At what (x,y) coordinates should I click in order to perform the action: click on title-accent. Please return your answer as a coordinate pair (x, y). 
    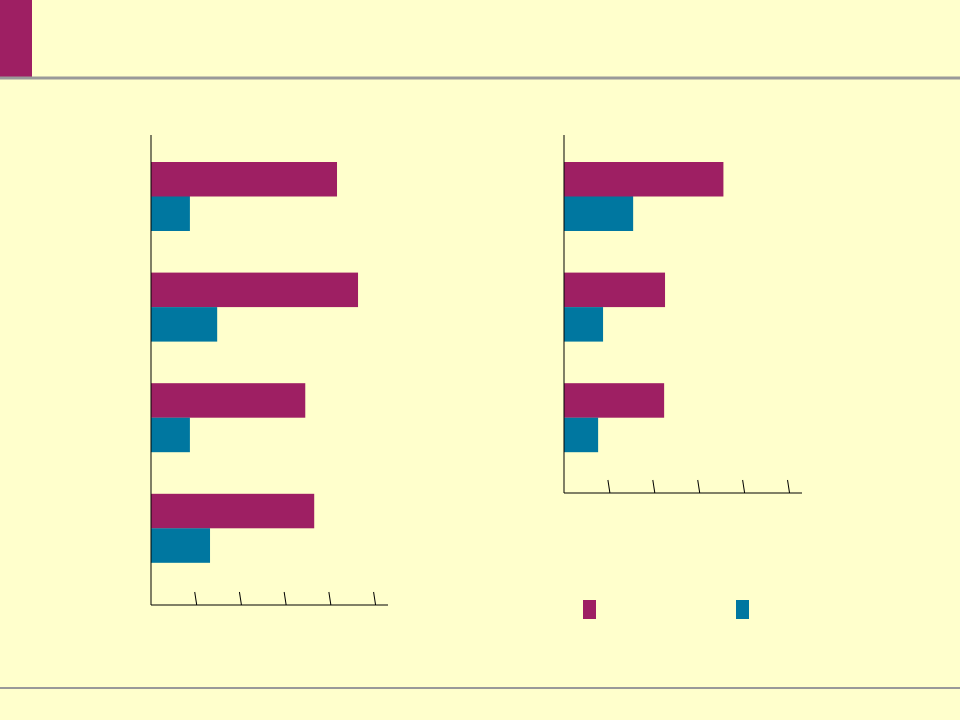
    Looking at the image, I should click on (16, 38).